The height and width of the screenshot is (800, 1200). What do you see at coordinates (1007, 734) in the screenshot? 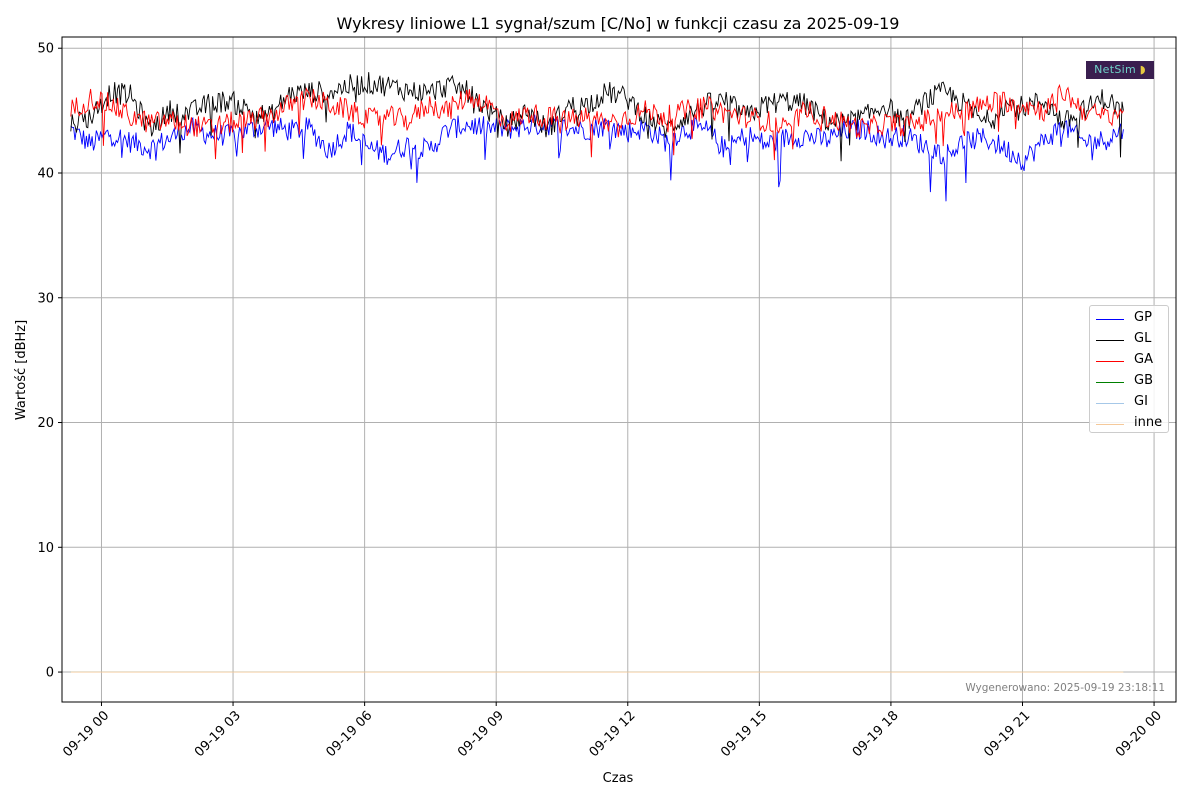
I see `x-tick-label: 09-19 21` at bounding box center [1007, 734].